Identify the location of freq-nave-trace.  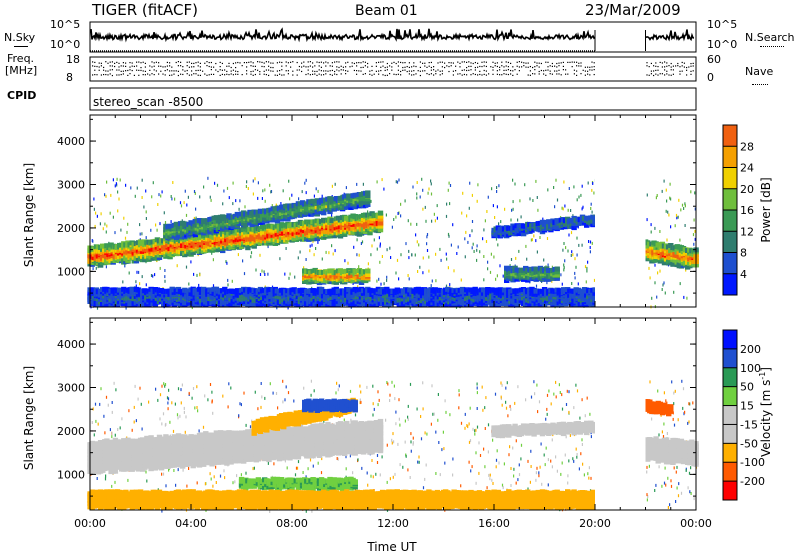
(393, 69).